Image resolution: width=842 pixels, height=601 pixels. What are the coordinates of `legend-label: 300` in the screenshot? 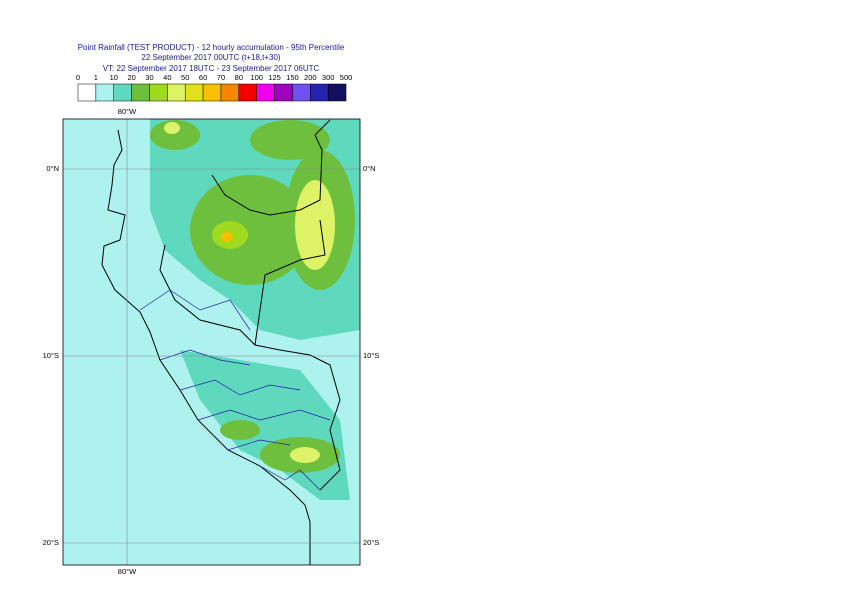 It's located at (328, 77).